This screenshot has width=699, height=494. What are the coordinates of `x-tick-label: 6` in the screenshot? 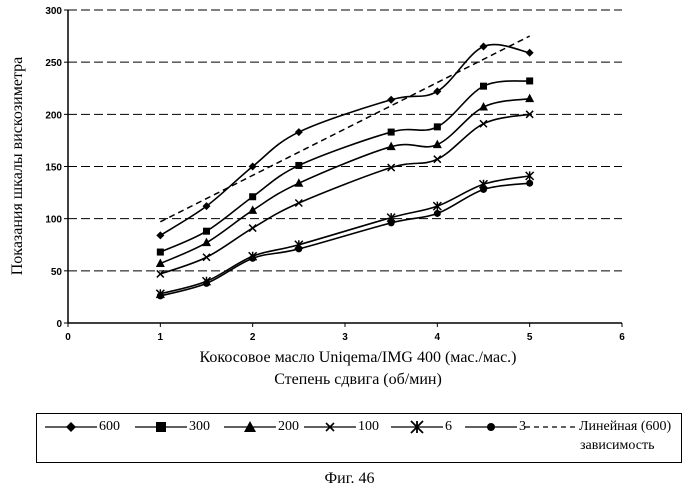 It's located at (622, 337).